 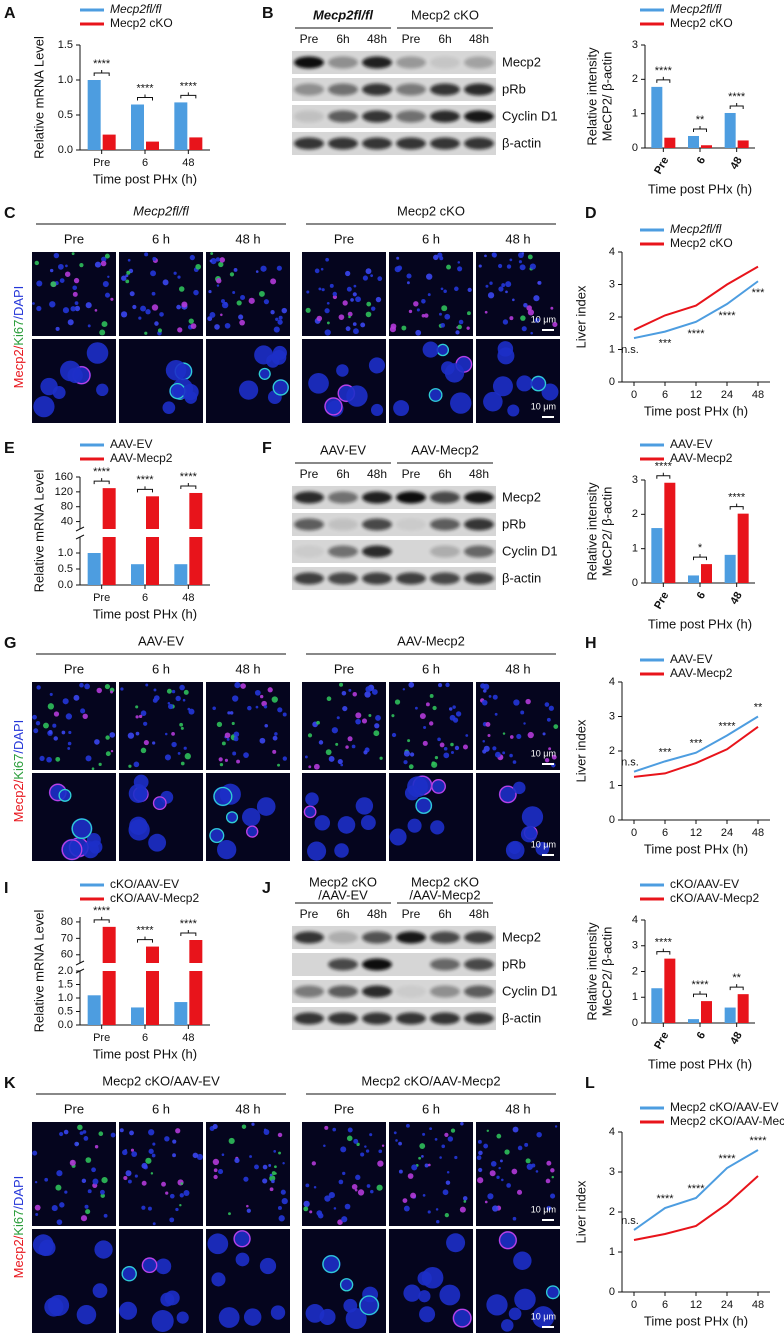 I want to click on significance-label: *, so click(x=700, y=548).